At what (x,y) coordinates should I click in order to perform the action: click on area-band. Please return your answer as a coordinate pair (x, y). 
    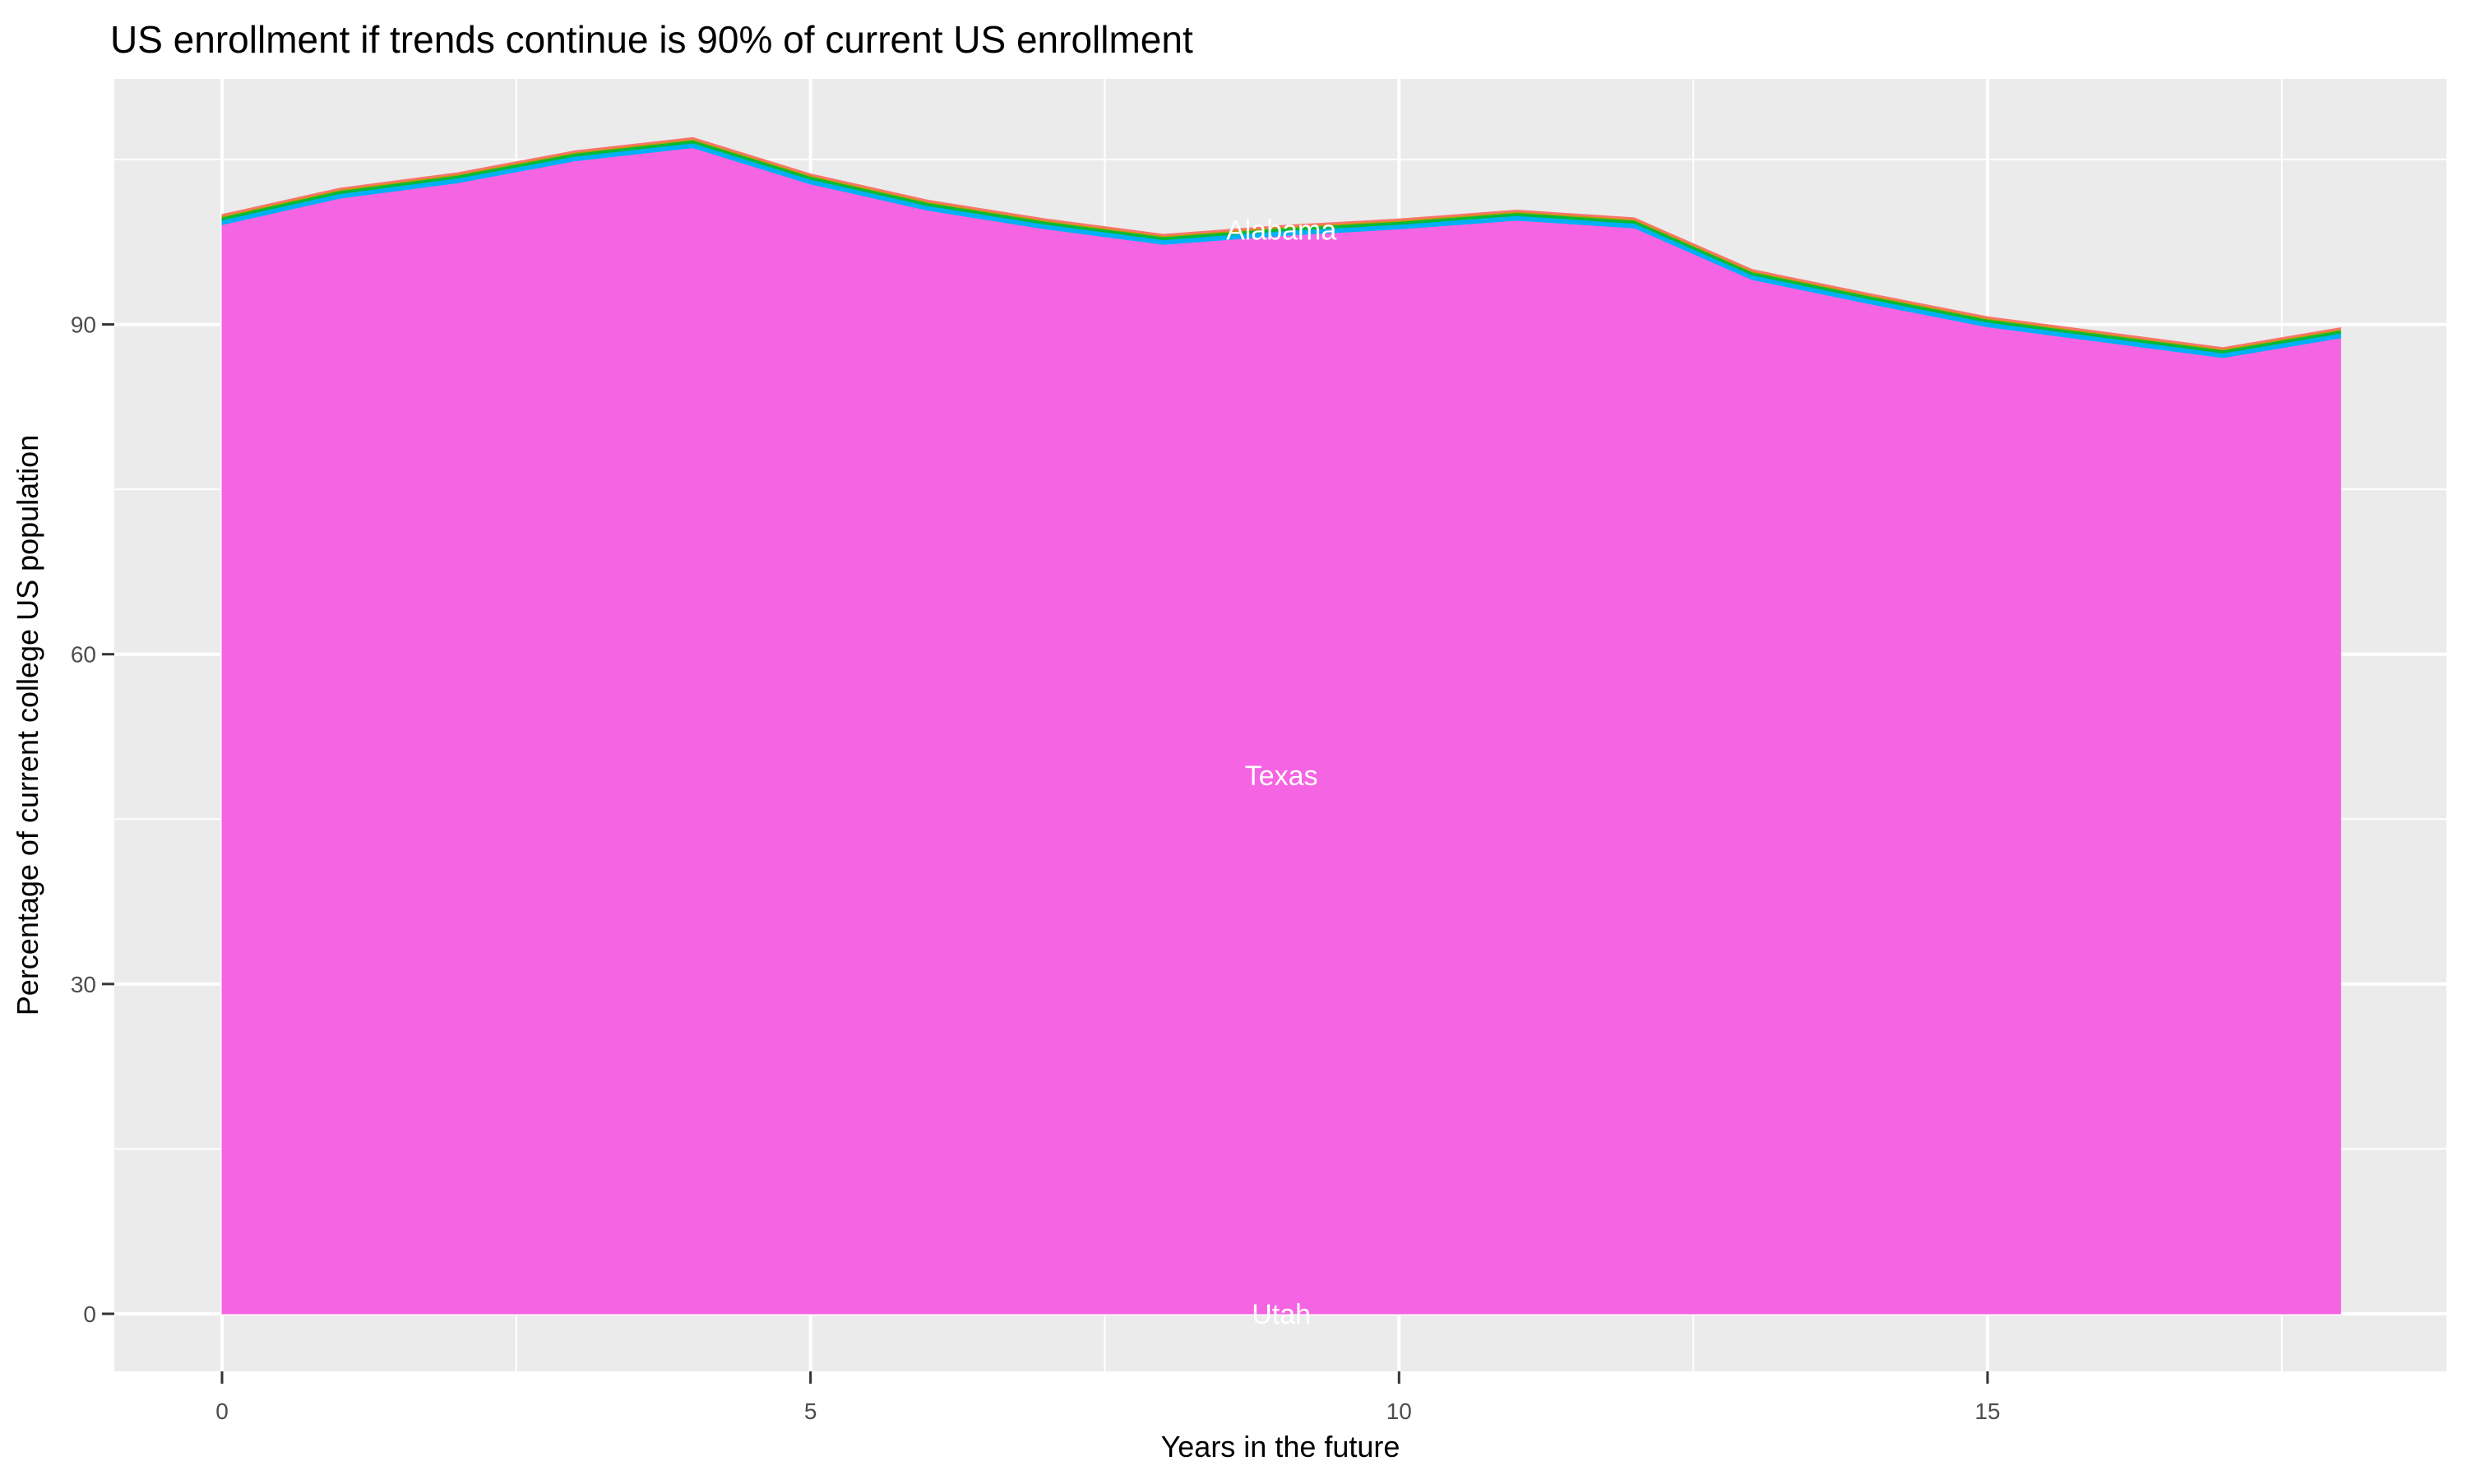
    Looking at the image, I should click on (1281, 243).